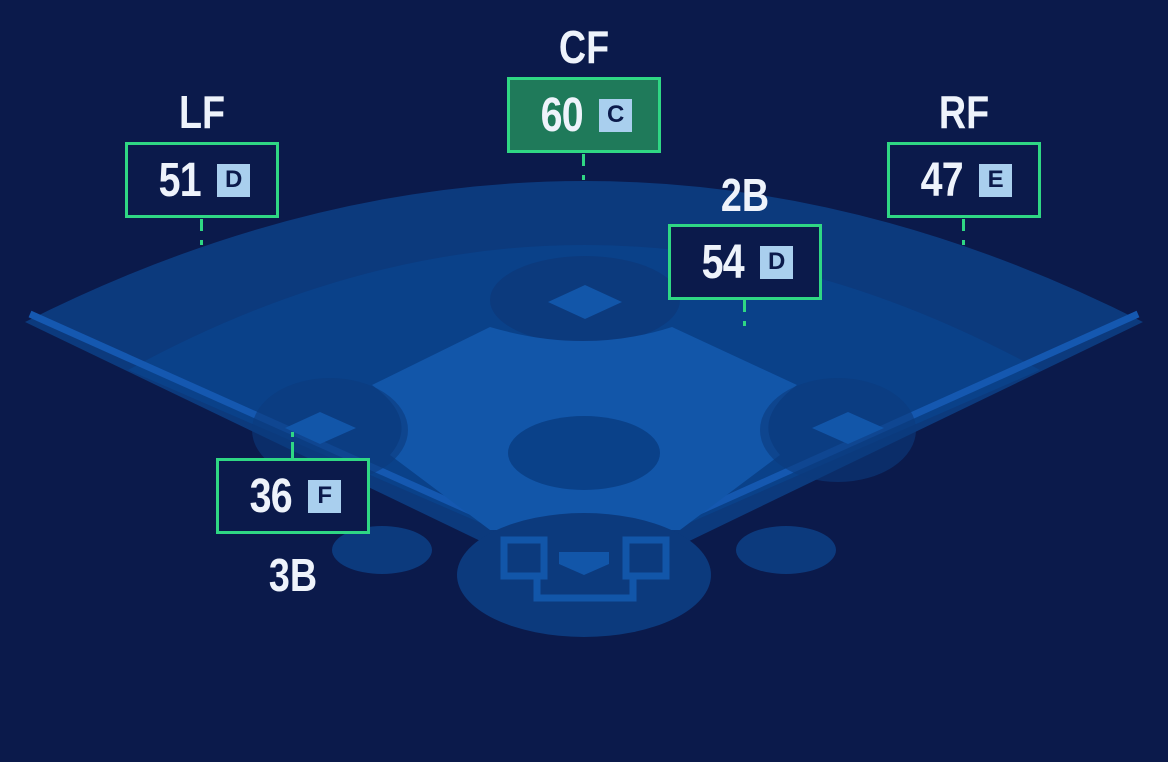  Describe the element at coordinates (745, 195) in the screenshot. I see `position-label: 2B` at that location.